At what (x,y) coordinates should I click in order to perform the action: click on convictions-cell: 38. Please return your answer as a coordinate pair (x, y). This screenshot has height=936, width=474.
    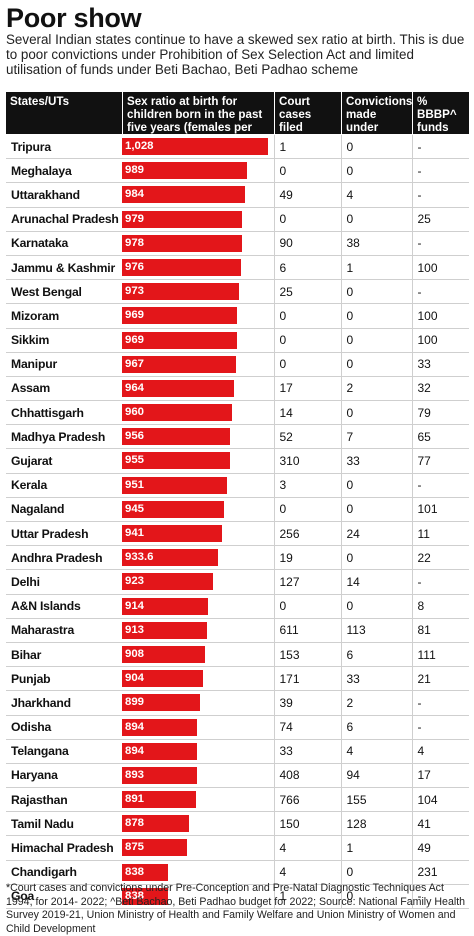
    Looking at the image, I should click on (376, 243).